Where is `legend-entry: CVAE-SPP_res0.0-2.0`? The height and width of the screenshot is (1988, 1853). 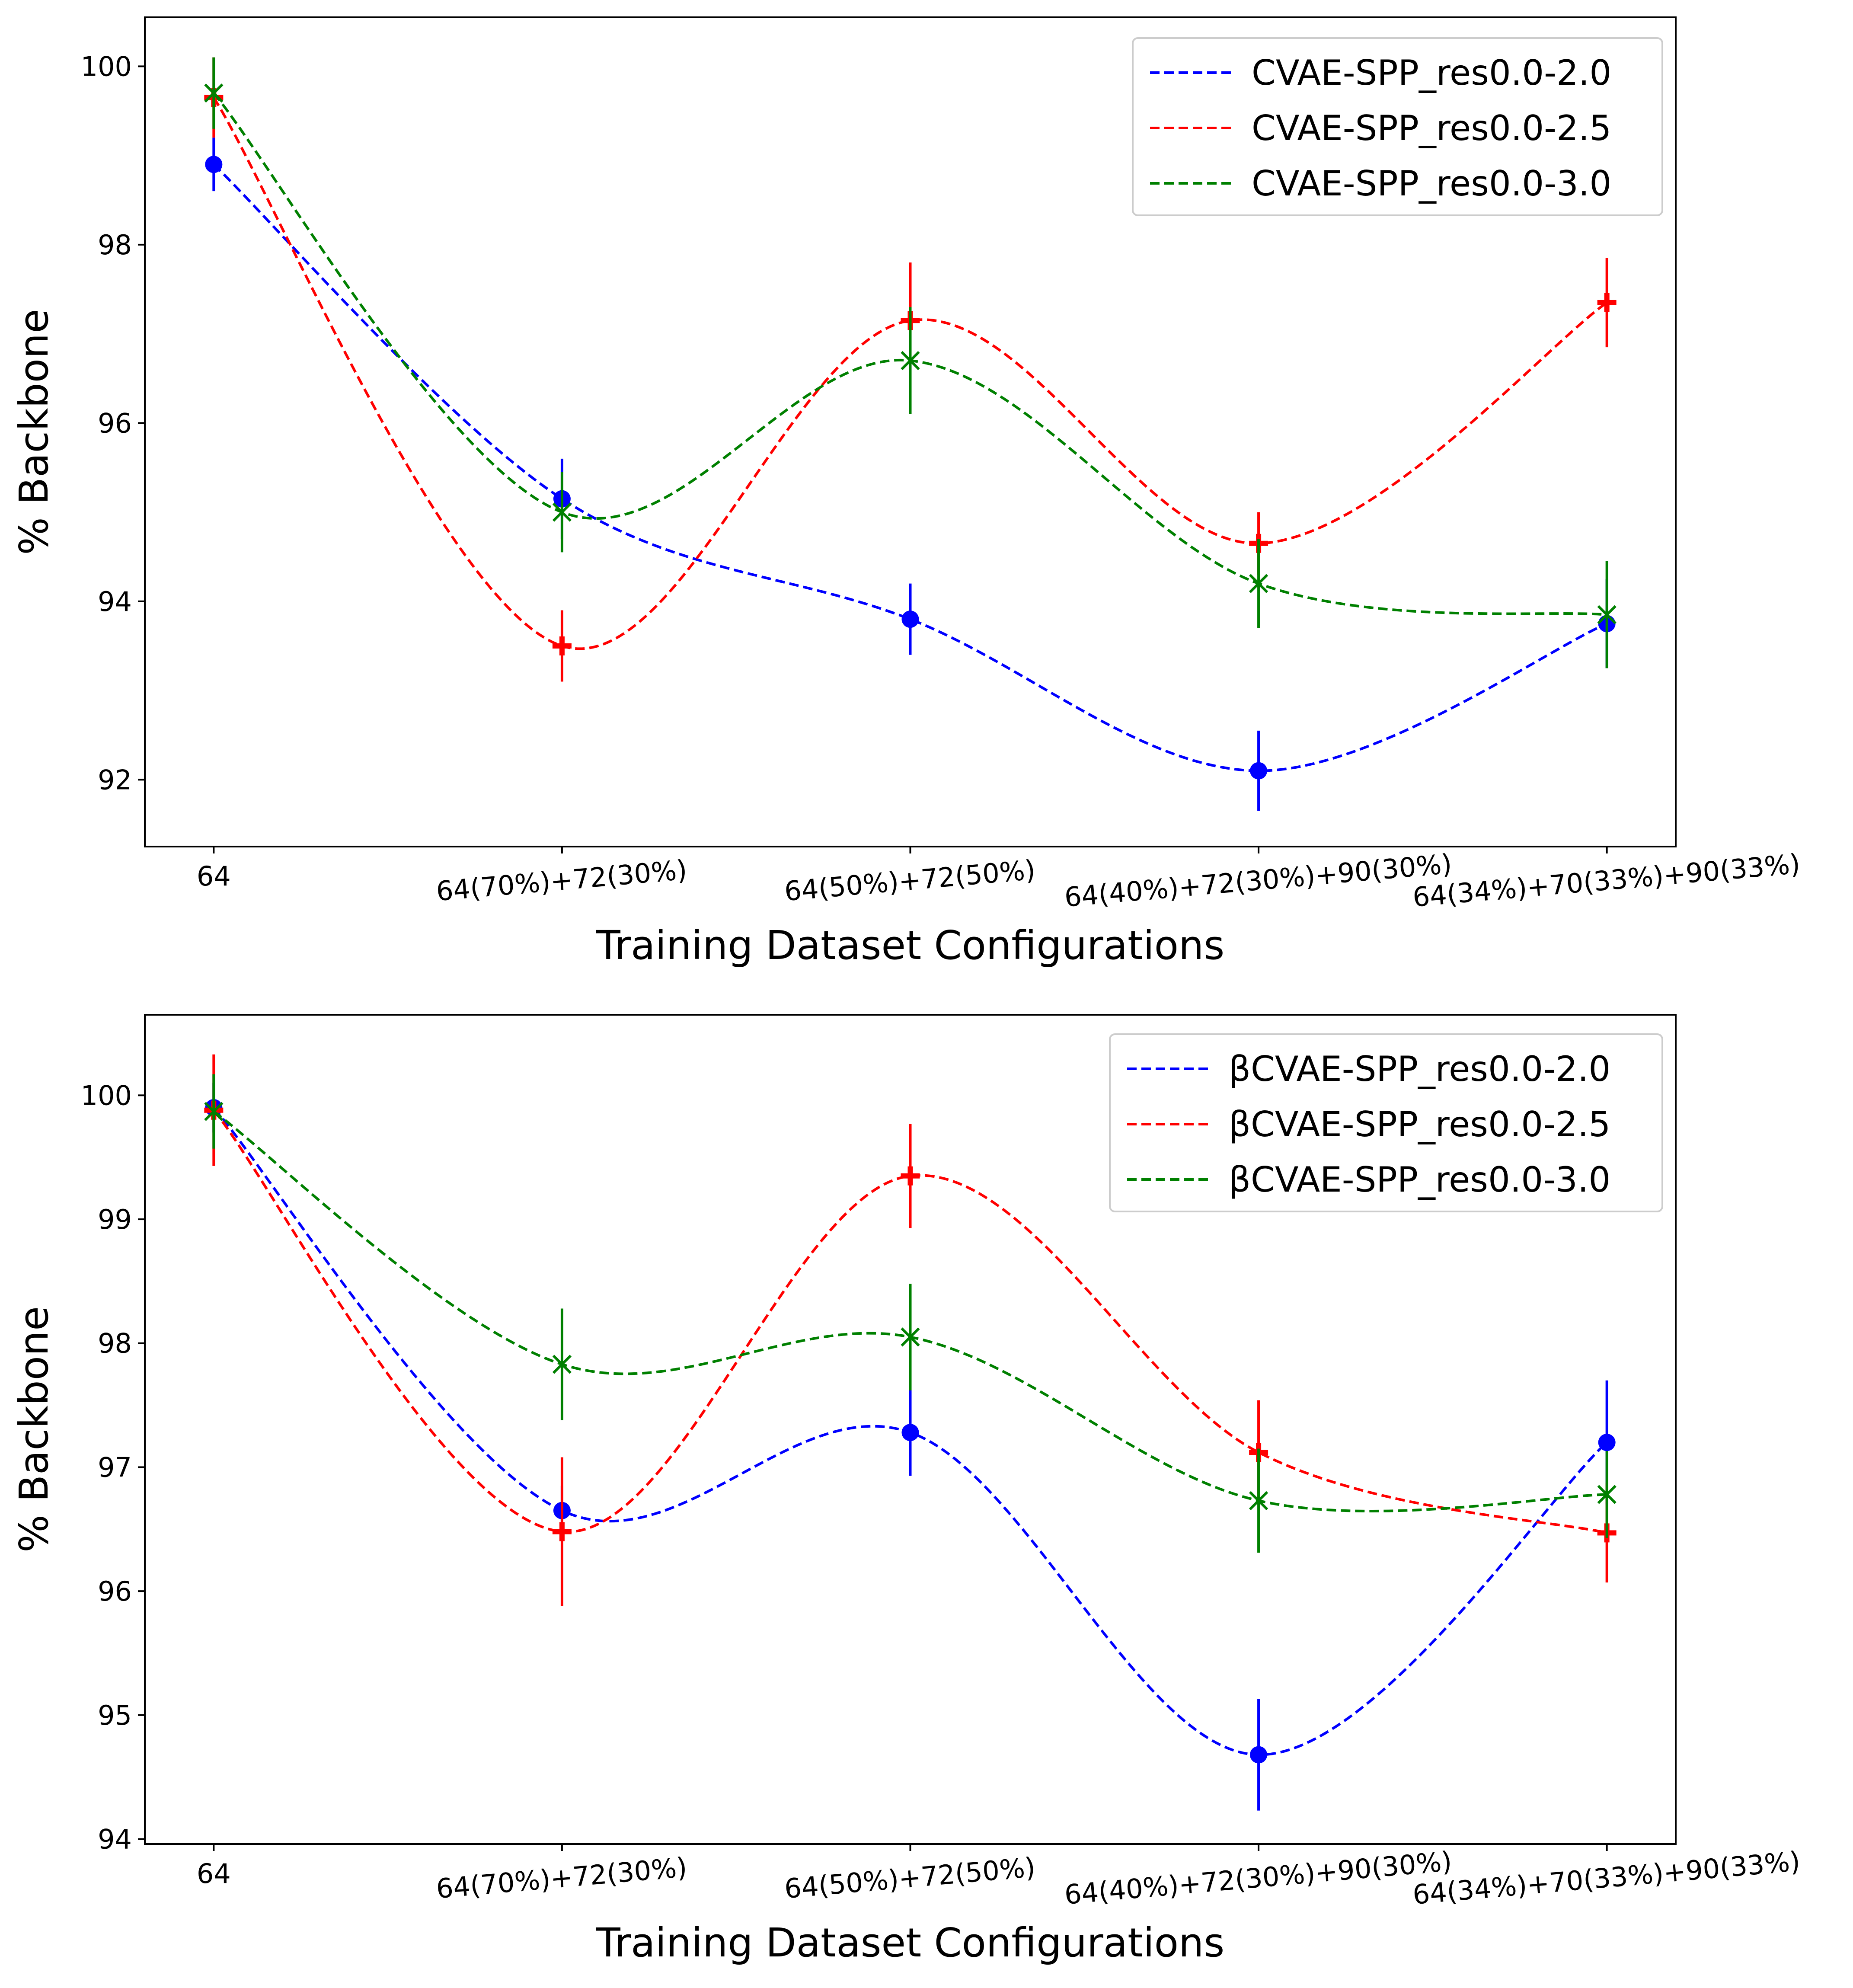 legend-entry: CVAE-SPP_res0.0-2.0 is located at coordinates (1431, 73).